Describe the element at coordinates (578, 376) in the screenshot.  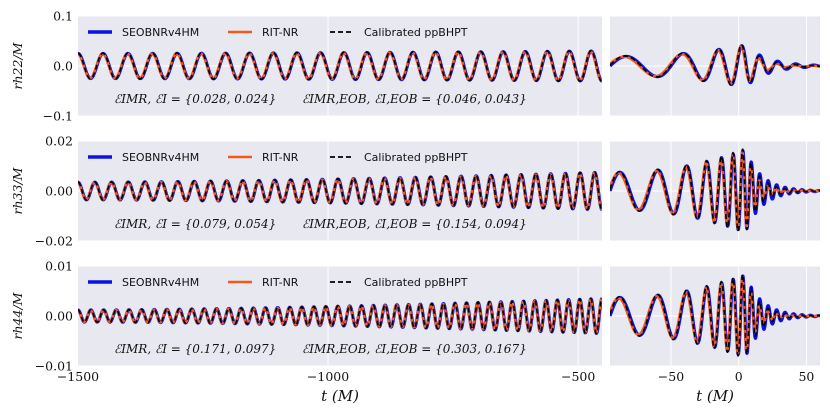
I see `x-tick-label: −500` at that location.